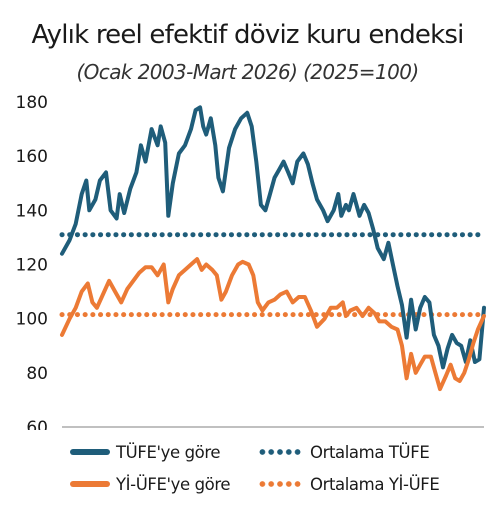 The image size is (495, 513). Describe the element at coordinates (90, 484) in the screenshot. I see `legend-swatch-yiufe` at that location.